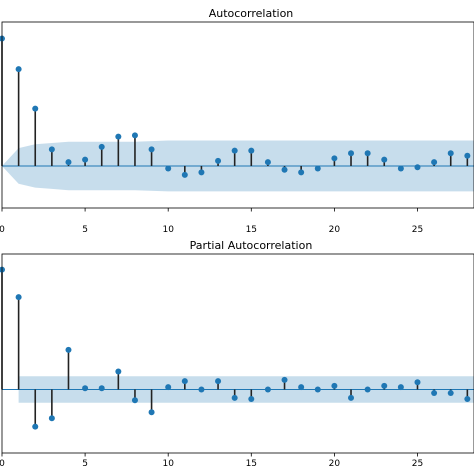 Image resolution: width=474 pixels, height=474 pixels. Describe the element at coordinates (85, 230) in the screenshot. I see `acf-xtick-label-5: 5` at that location.